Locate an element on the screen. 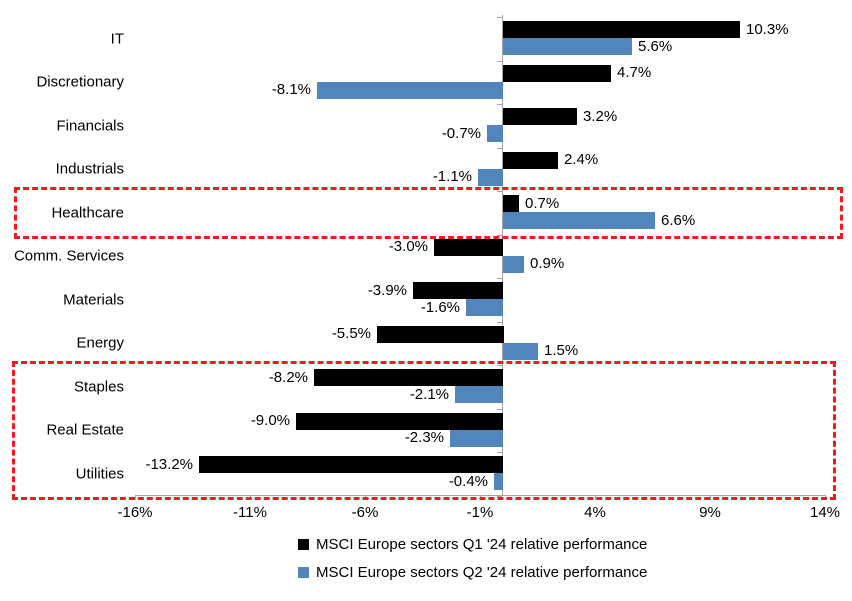 This screenshot has height=601, width=852. category-label: Industrials is located at coordinates (89, 169).